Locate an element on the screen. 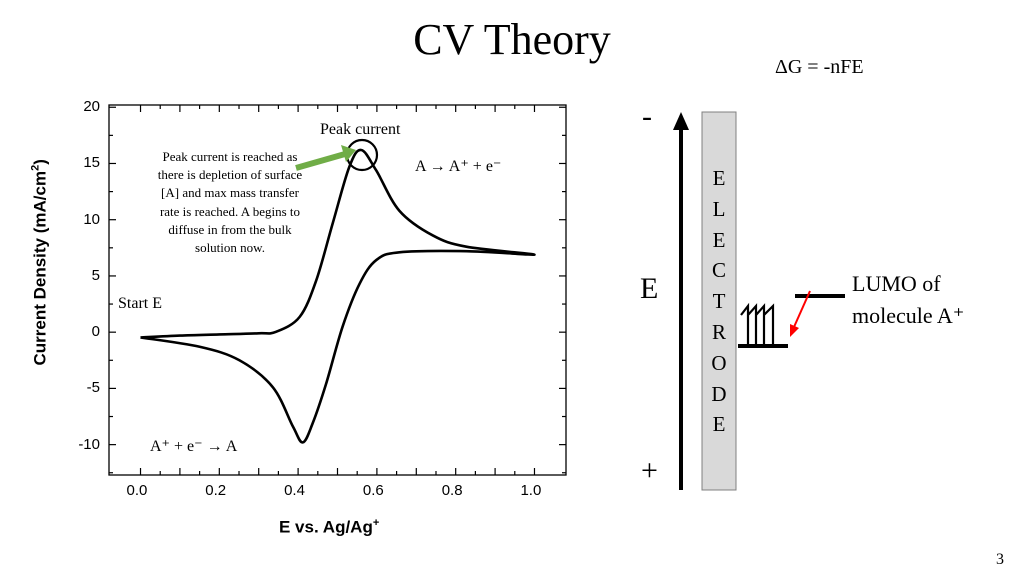 The height and width of the screenshot is (576, 1024). filled-states-icon is located at coordinates (757, 324).